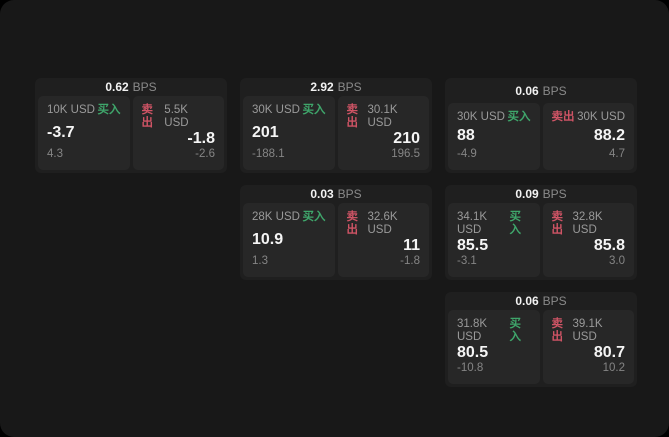 This screenshot has height=437, width=669. I want to click on sell-panel: 卖出 39.1K USD 80.7 10.2, so click(588, 347).